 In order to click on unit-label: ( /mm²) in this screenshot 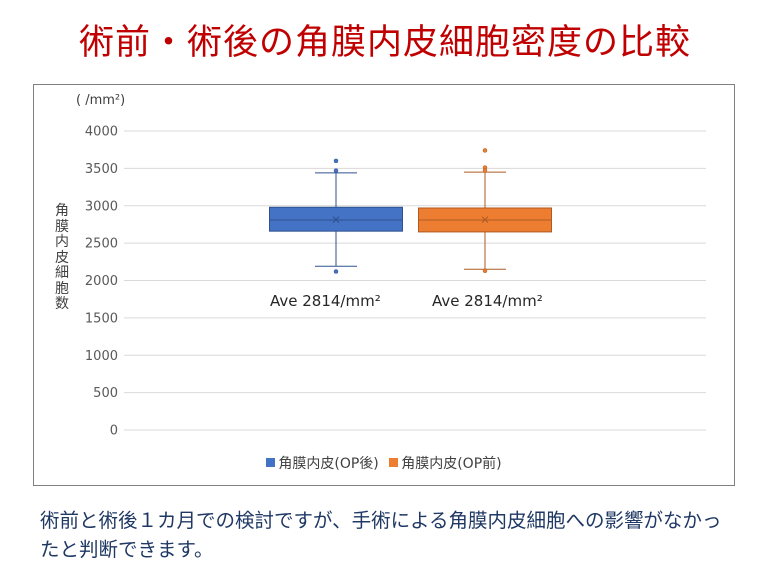, I will do `click(101, 100)`.